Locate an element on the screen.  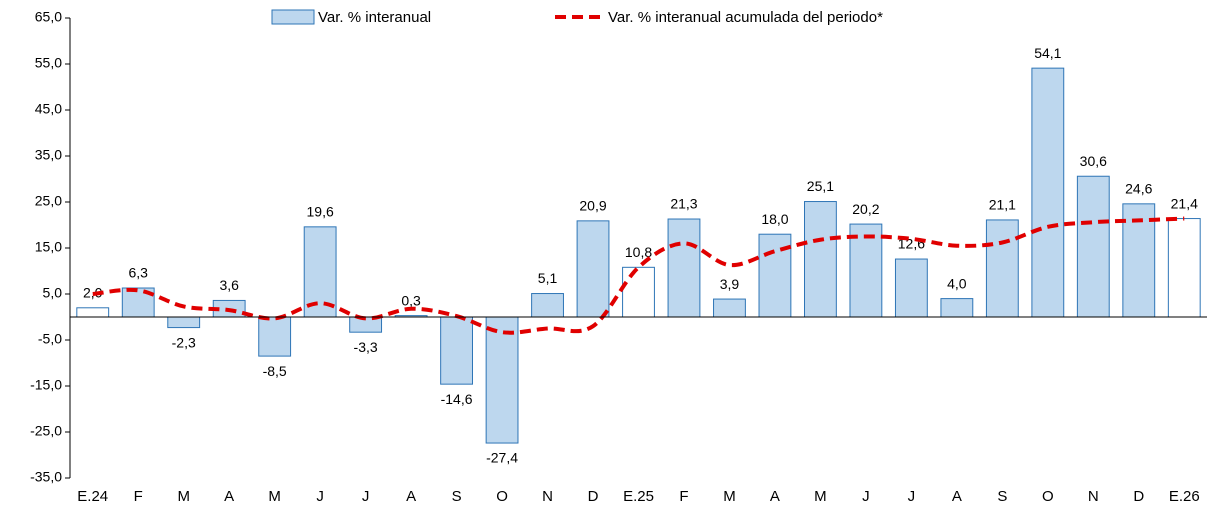
x-tick-label: E.26 is located at coordinates (1184, 496).